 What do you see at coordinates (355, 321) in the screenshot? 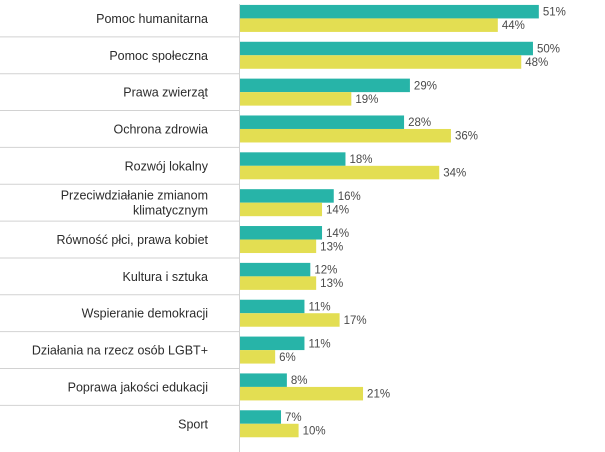
I see `data-label: 17%` at bounding box center [355, 321].